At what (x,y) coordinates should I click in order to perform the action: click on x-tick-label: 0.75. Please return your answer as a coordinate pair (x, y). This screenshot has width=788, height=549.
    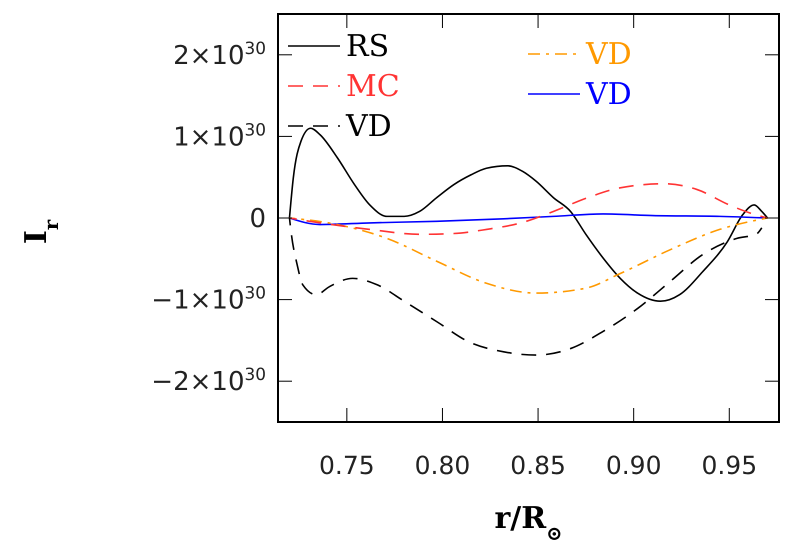
    Looking at the image, I should click on (347, 465).